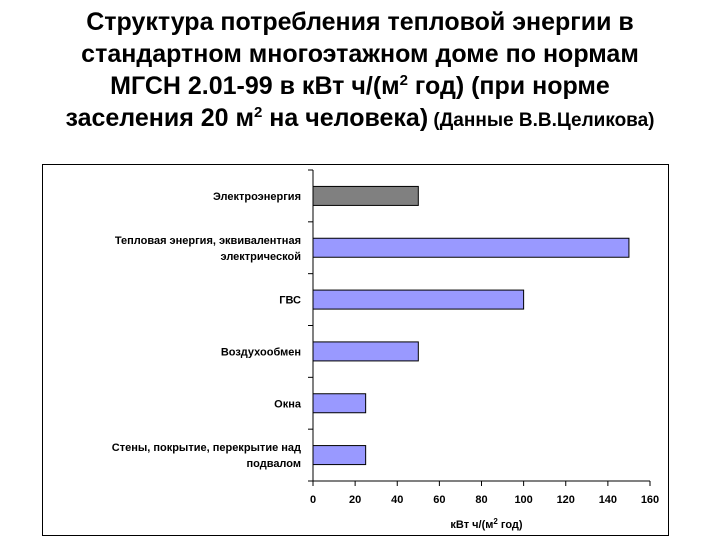  Describe the element at coordinates (261, 257) in the screenshot. I see `category-label: электрической` at that location.